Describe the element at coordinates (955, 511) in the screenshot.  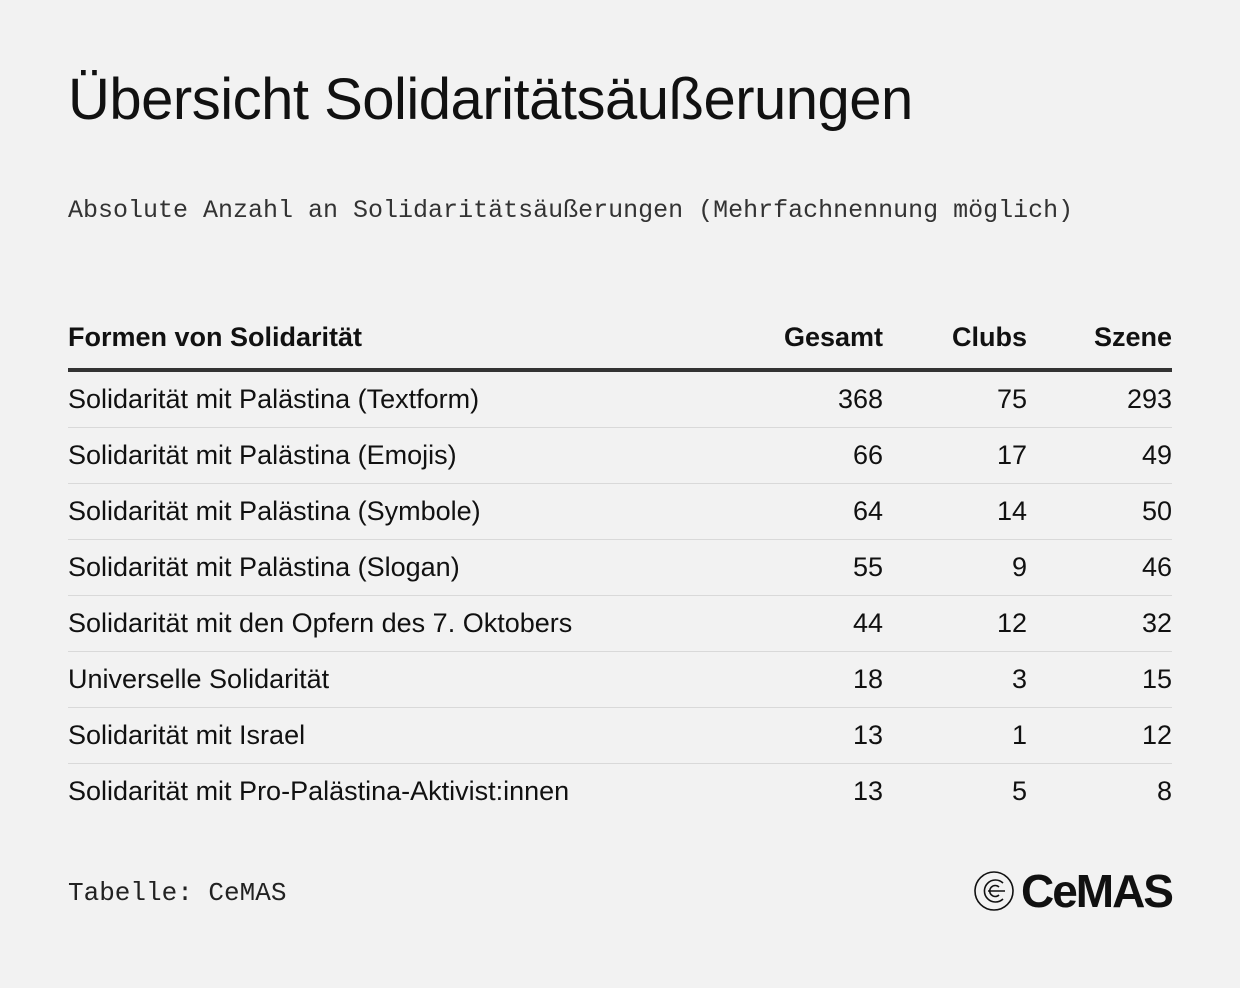
I see `cell-value: 14` at that location.